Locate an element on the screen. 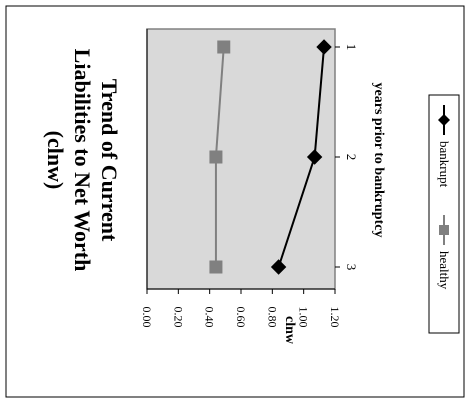  y-tick-label: 0.20 is located at coordinates (178, 317).